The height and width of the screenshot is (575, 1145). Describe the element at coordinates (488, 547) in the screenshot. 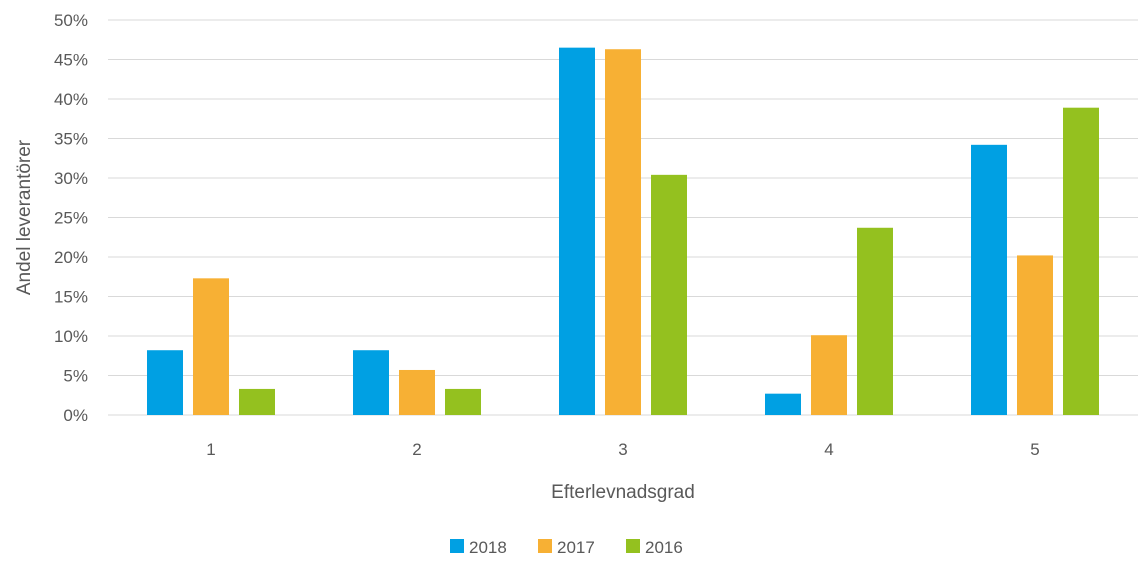

I see `legend-label-2018: 2018` at that location.